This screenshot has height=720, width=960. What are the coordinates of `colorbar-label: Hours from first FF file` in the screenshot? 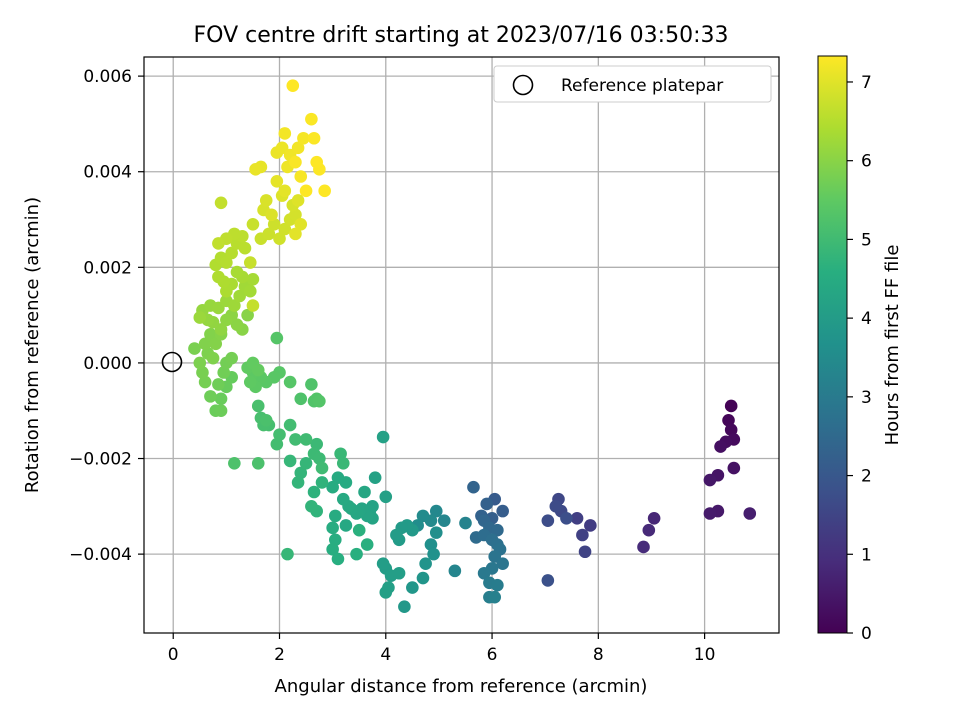 It's located at (892, 345).